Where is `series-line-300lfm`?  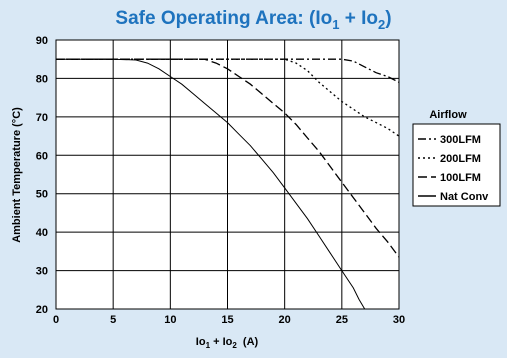
series-line-300lfm is located at coordinates (228, 70).